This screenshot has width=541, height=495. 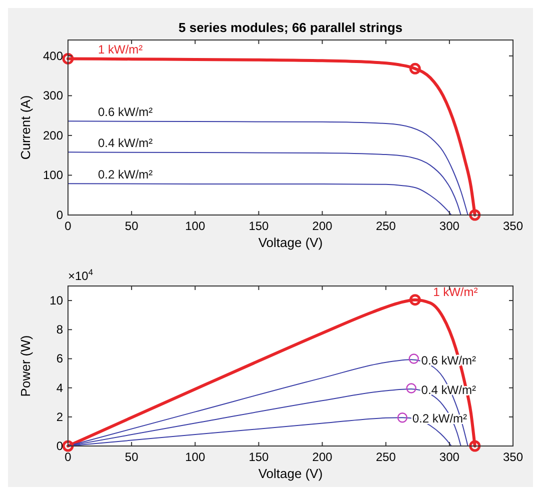 I want to click on y-tick-label: 8, so click(x=60, y=329).